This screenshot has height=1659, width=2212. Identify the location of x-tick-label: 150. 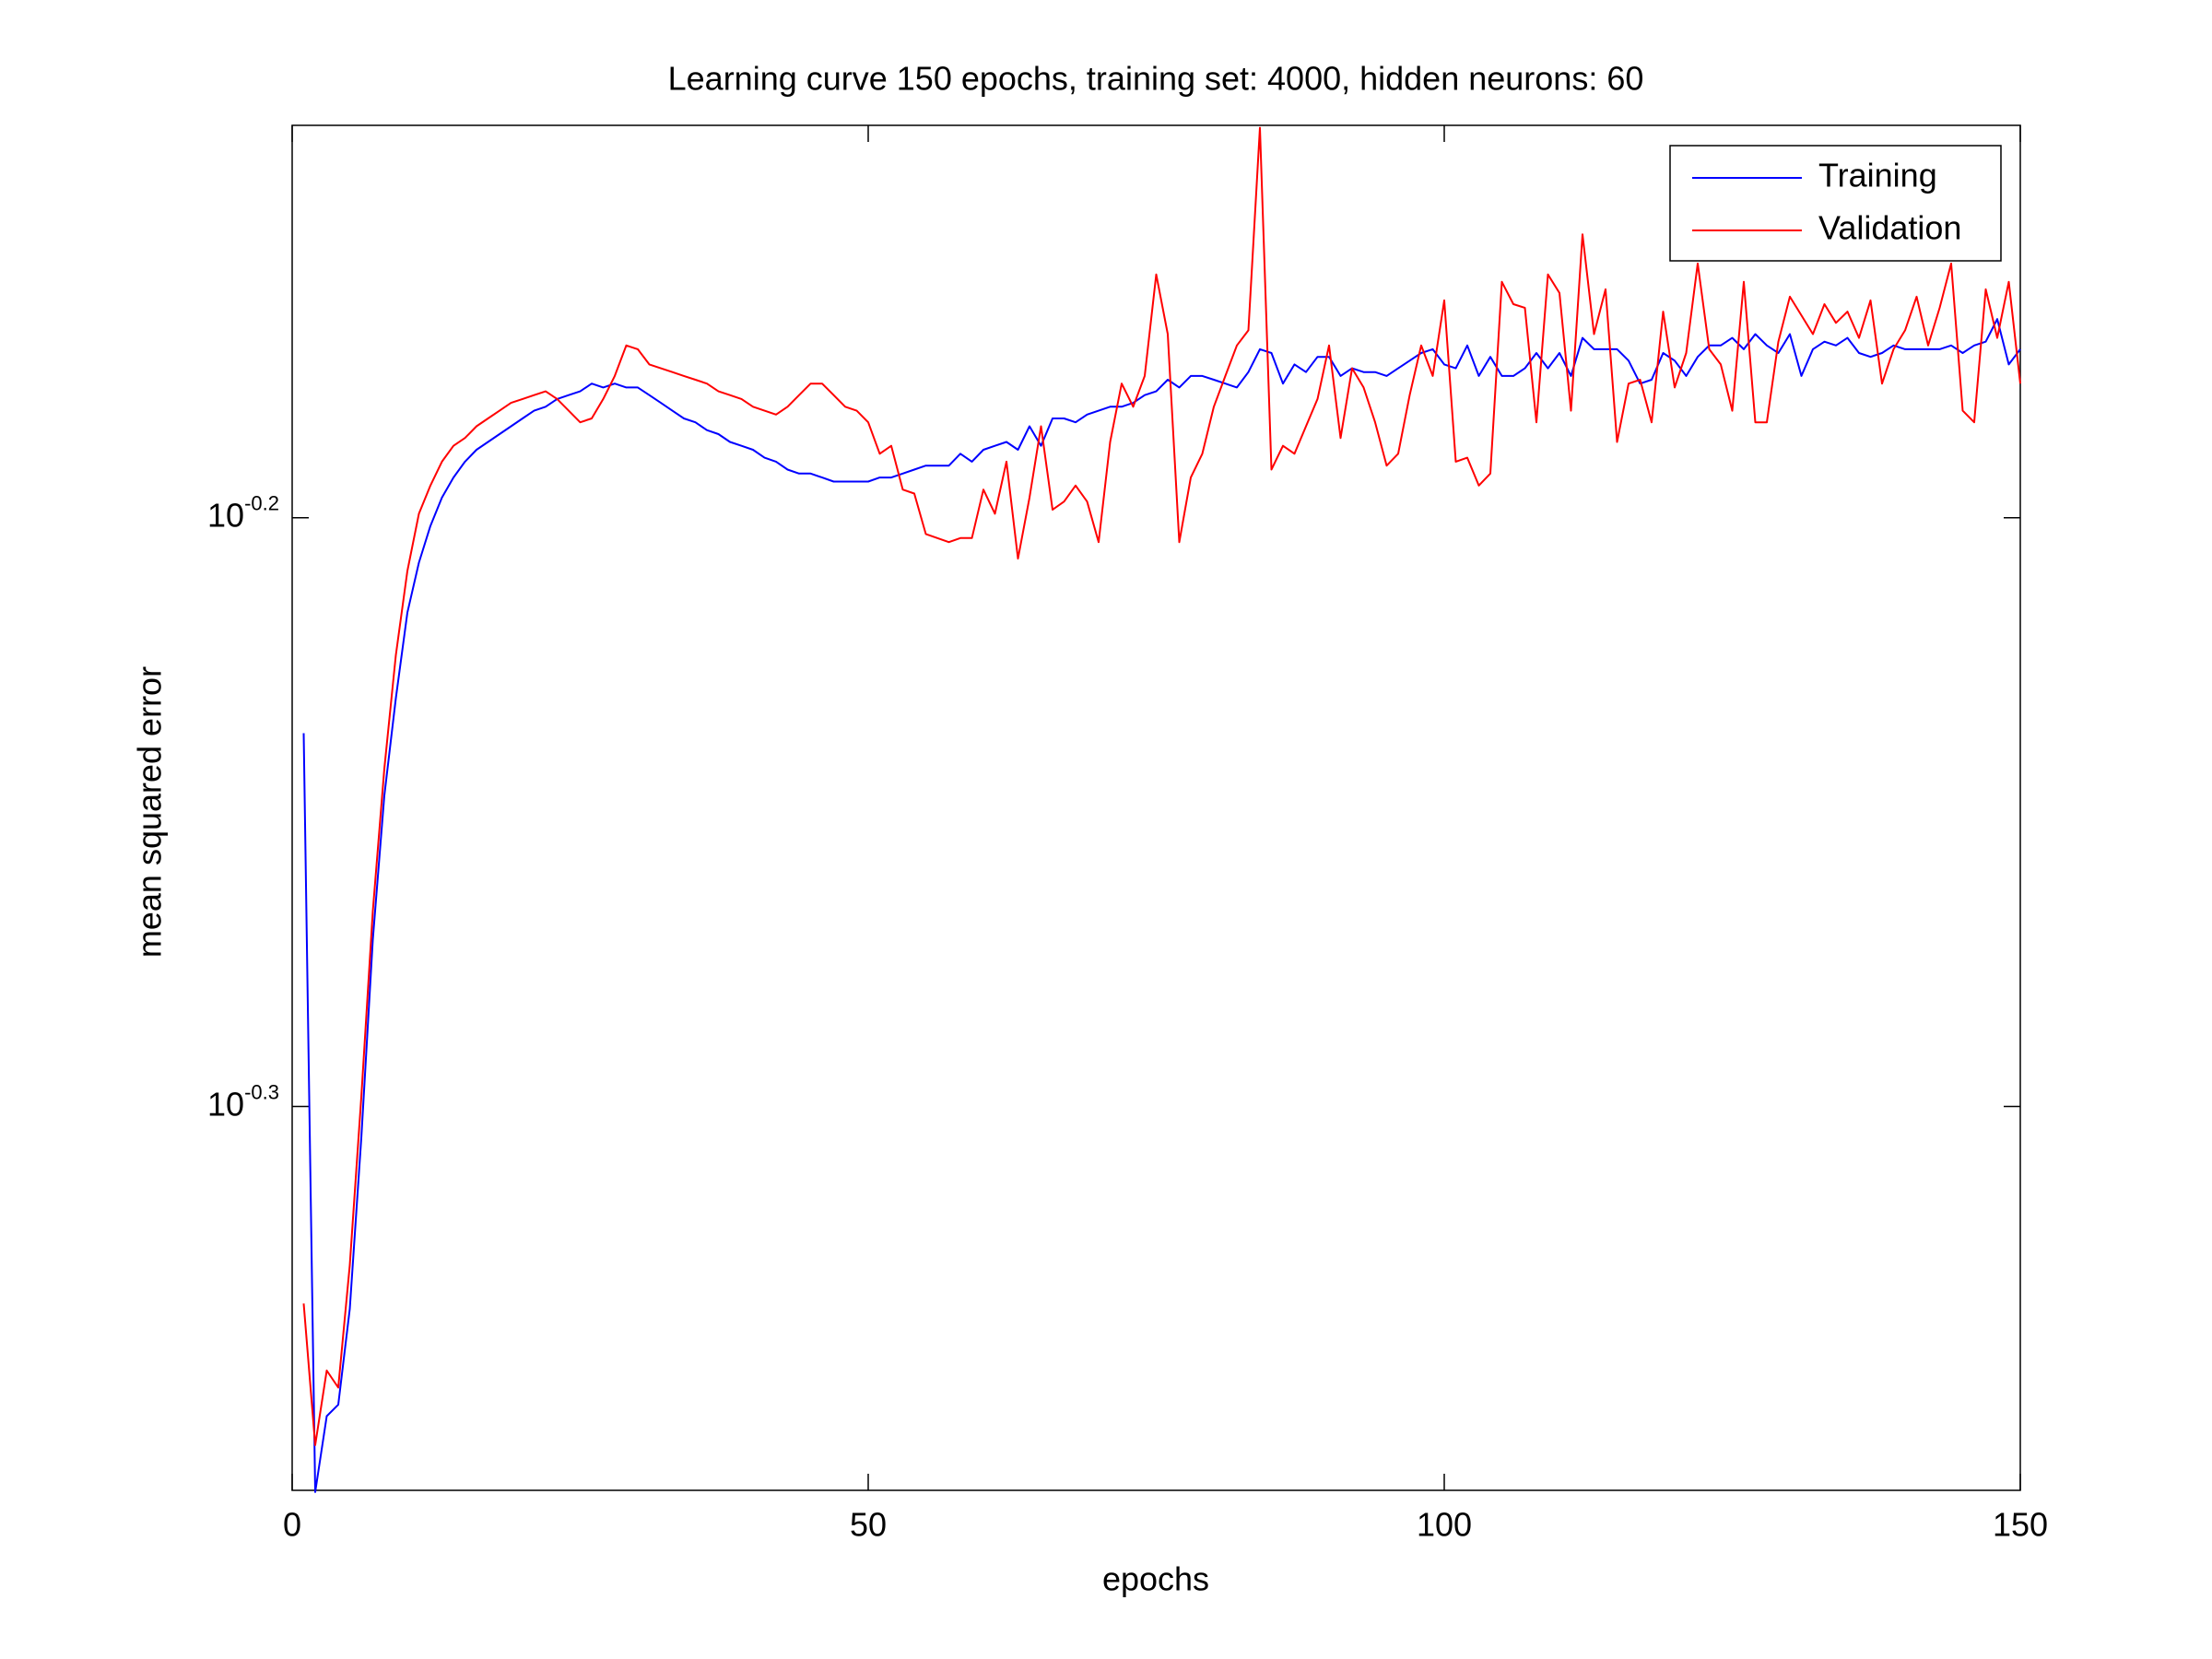
(2020, 1525).